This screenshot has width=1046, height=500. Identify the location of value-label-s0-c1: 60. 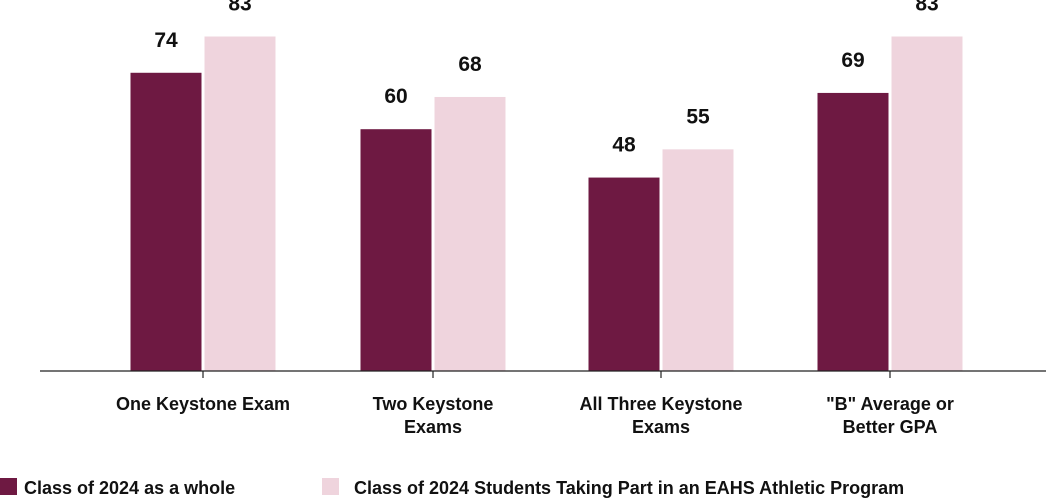
(395, 96).